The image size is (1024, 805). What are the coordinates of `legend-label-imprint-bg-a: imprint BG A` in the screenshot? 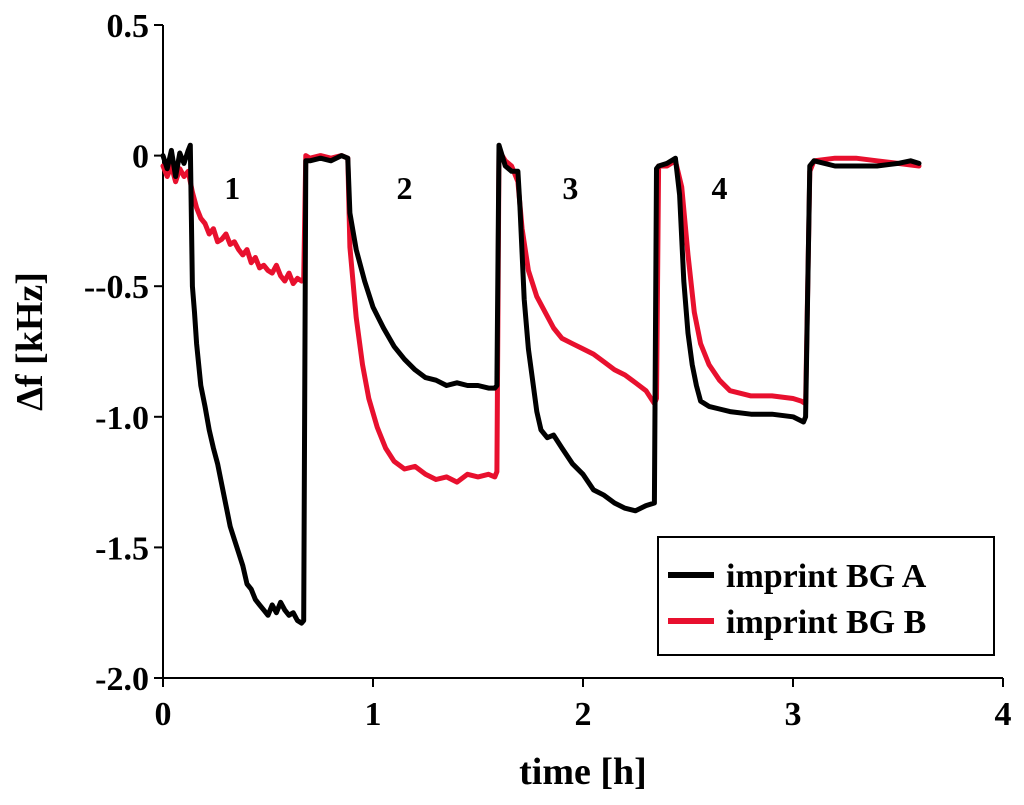 It's located at (826, 576).